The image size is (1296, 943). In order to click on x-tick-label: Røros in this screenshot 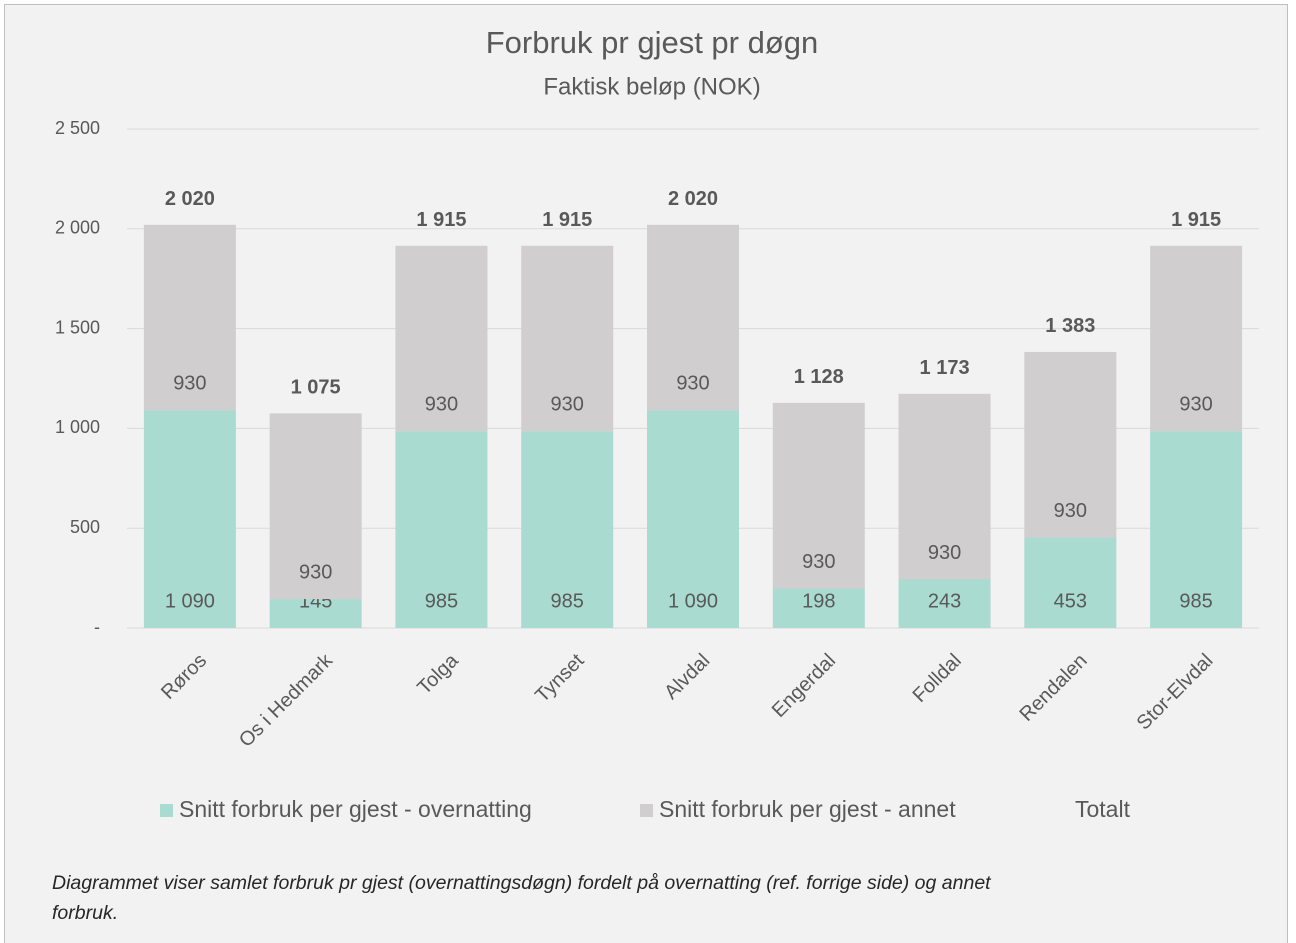, I will do `click(184, 677)`.